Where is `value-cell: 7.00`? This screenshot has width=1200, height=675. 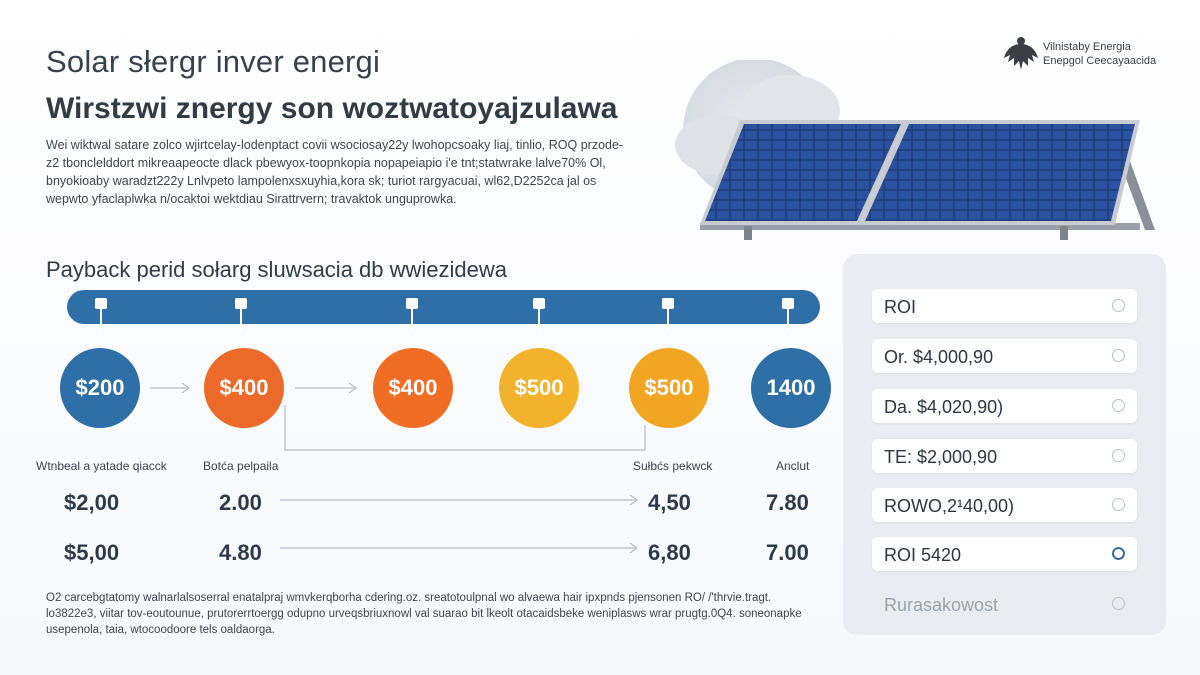
value-cell: 7.00 is located at coordinates (787, 552).